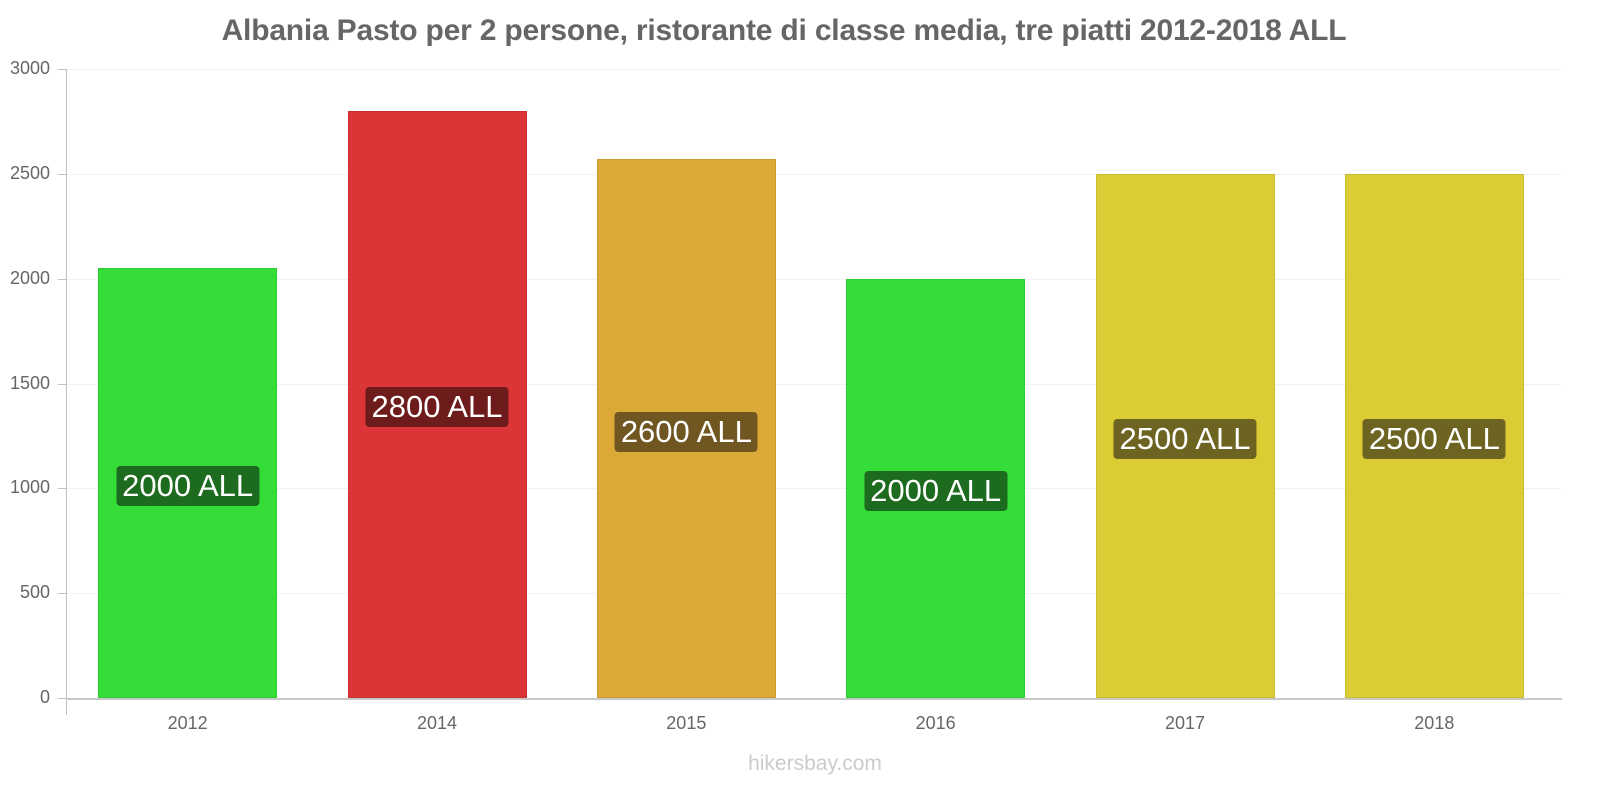  I want to click on bar-2014: 2800 ALL, so click(437, 404).